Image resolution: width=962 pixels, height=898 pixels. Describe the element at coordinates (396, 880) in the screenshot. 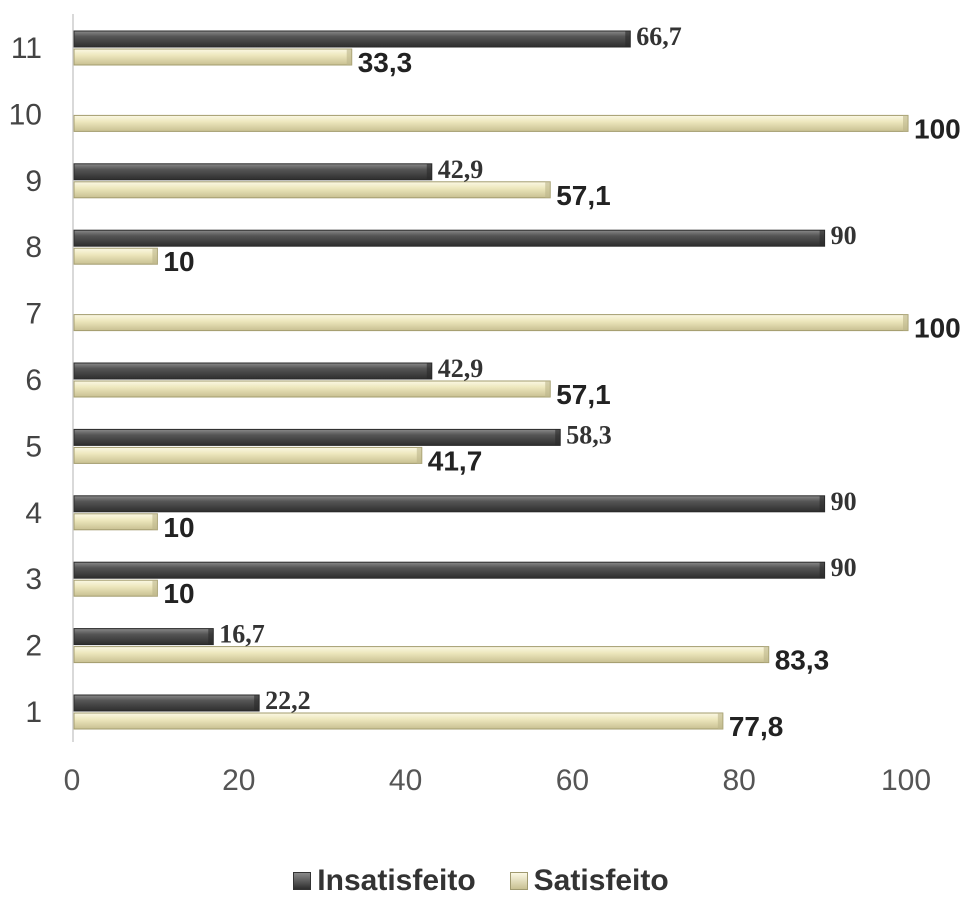

I see `legend-label-insatisfeito: Insatisfeito` at that location.